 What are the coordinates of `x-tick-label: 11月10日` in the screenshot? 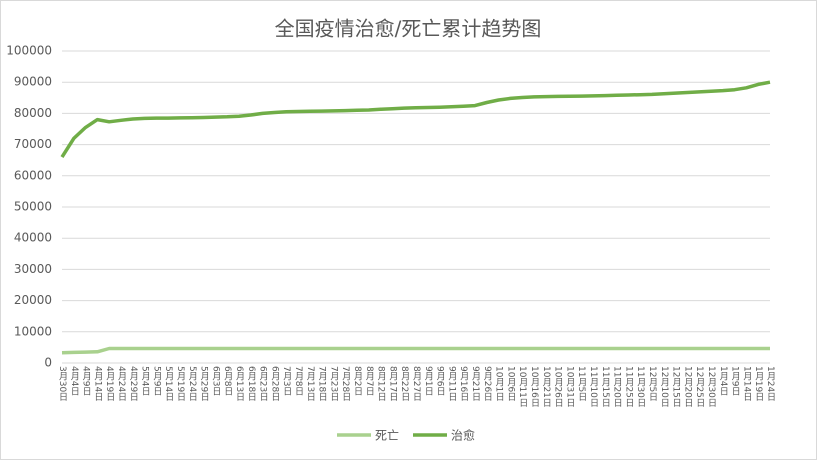 It's located at (593, 386).